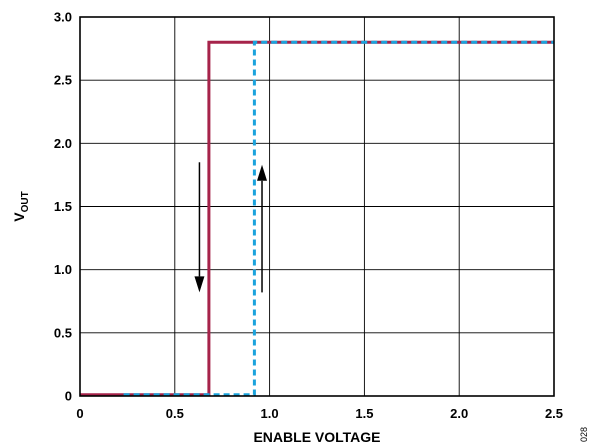  What do you see at coordinates (175, 413) in the screenshot?
I see `x-tick-label: 0.5` at bounding box center [175, 413].